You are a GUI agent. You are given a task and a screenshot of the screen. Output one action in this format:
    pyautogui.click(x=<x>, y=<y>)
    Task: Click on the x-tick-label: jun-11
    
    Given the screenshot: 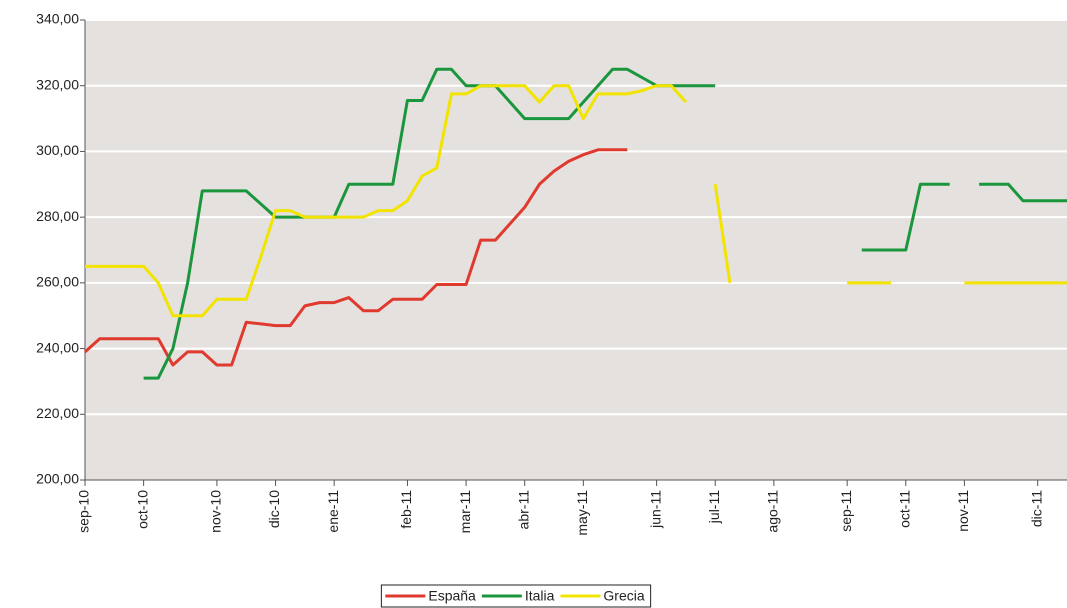 What is the action you would take?
    pyautogui.click(x=655, y=509)
    